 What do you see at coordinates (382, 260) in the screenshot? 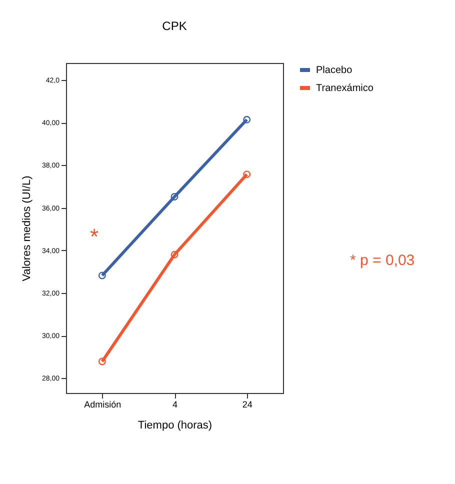
I see `text: * p = 0,03` at bounding box center [382, 260].